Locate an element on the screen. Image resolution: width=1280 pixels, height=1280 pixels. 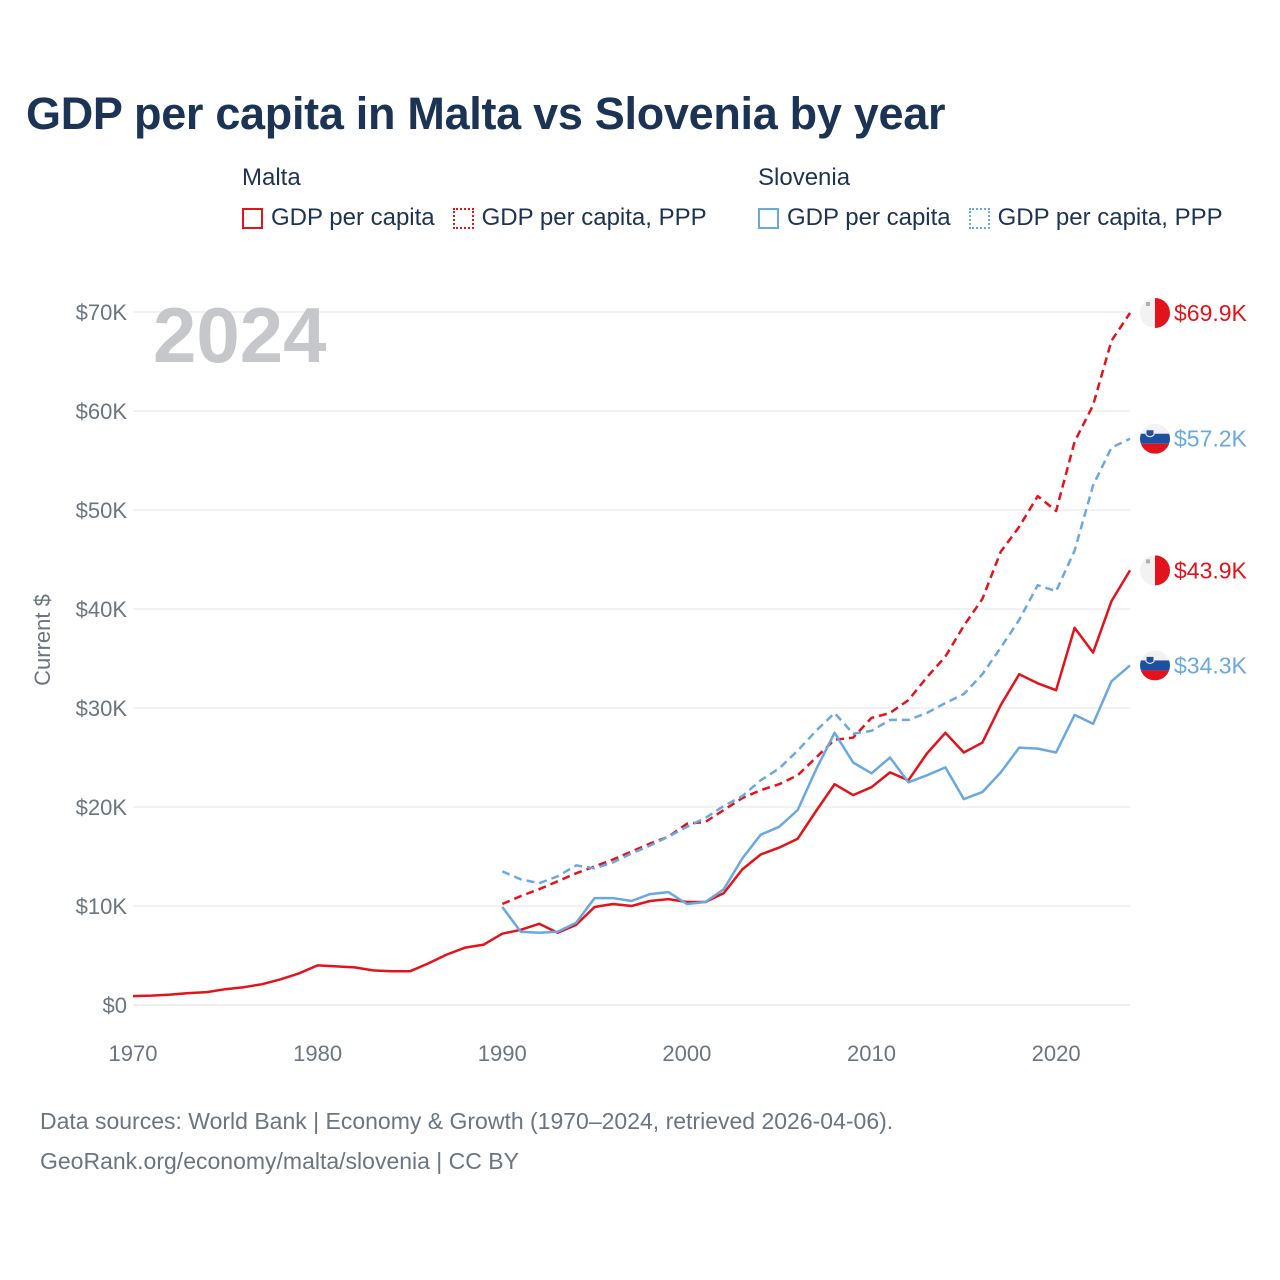
y-axis-label: Current $ is located at coordinates (42, 640).